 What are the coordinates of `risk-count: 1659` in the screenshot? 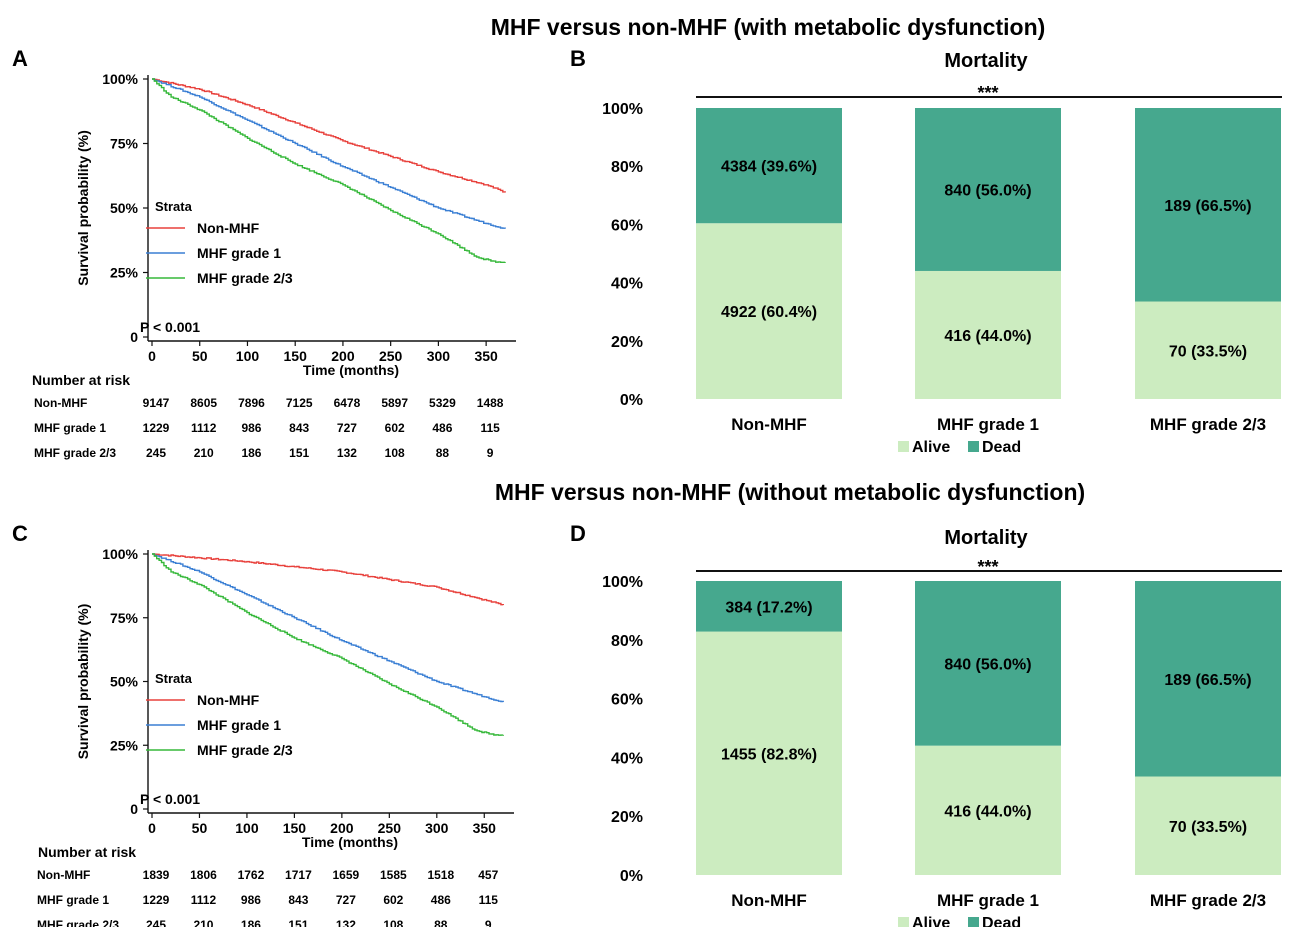 It's located at (346, 875).